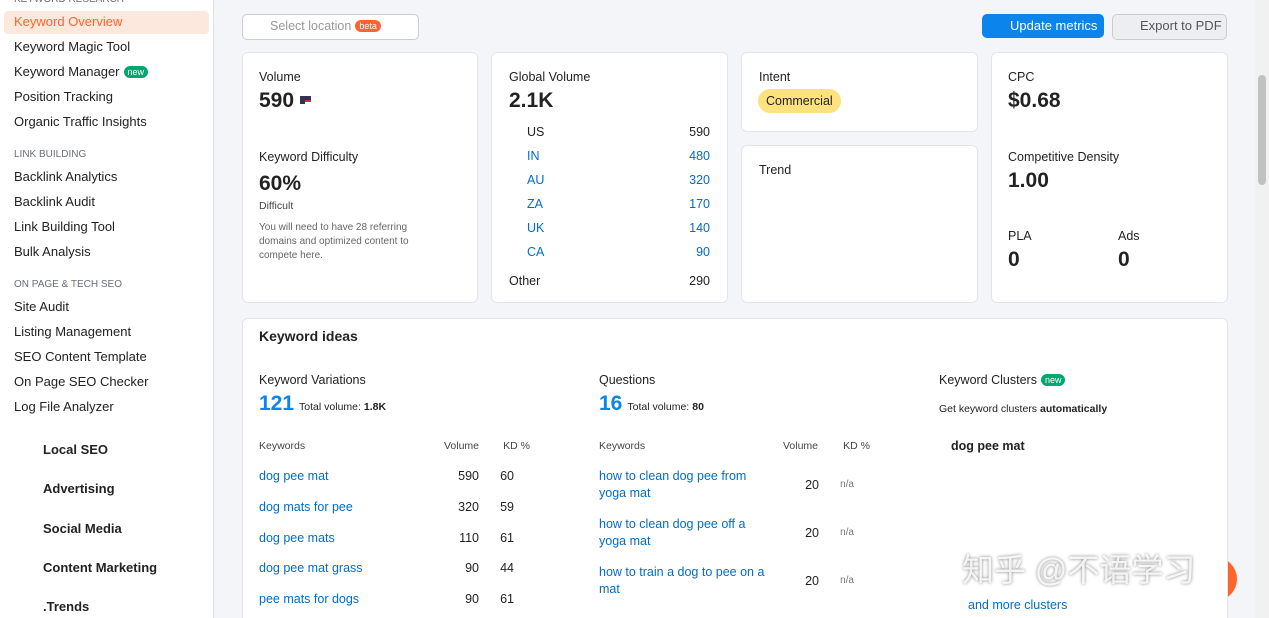 This screenshot has height=618, width=1269. Describe the element at coordinates (50, 154) in the screenshot. I see `section-heading: LINK BUILDING` at that location.